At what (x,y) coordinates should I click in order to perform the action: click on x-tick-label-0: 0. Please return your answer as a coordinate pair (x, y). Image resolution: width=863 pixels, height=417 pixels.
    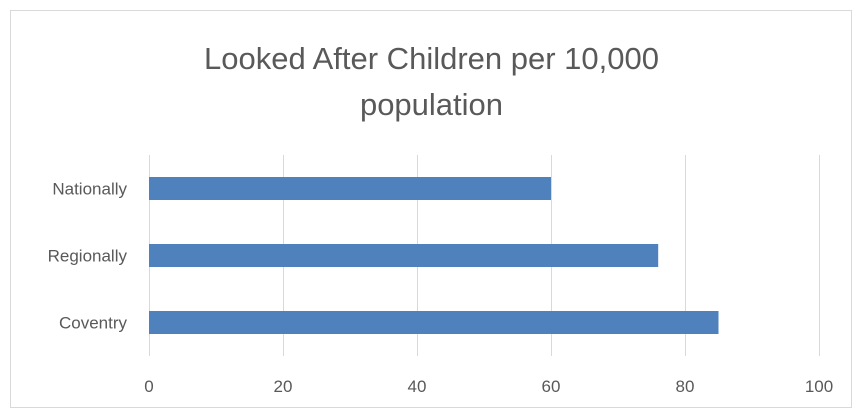
    Looking at the image, I should click on (148, 386).